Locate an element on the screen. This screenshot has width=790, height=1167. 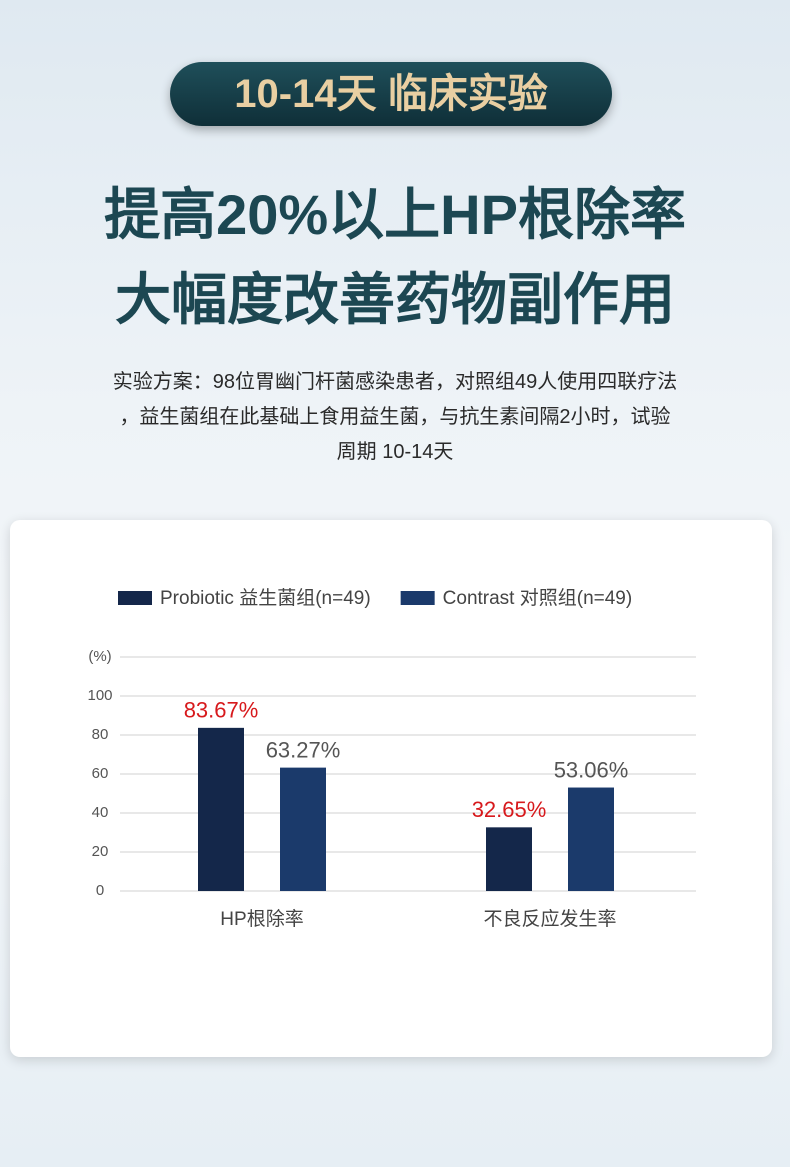
value-label: 83.67% is located at coordinates (221, 710).